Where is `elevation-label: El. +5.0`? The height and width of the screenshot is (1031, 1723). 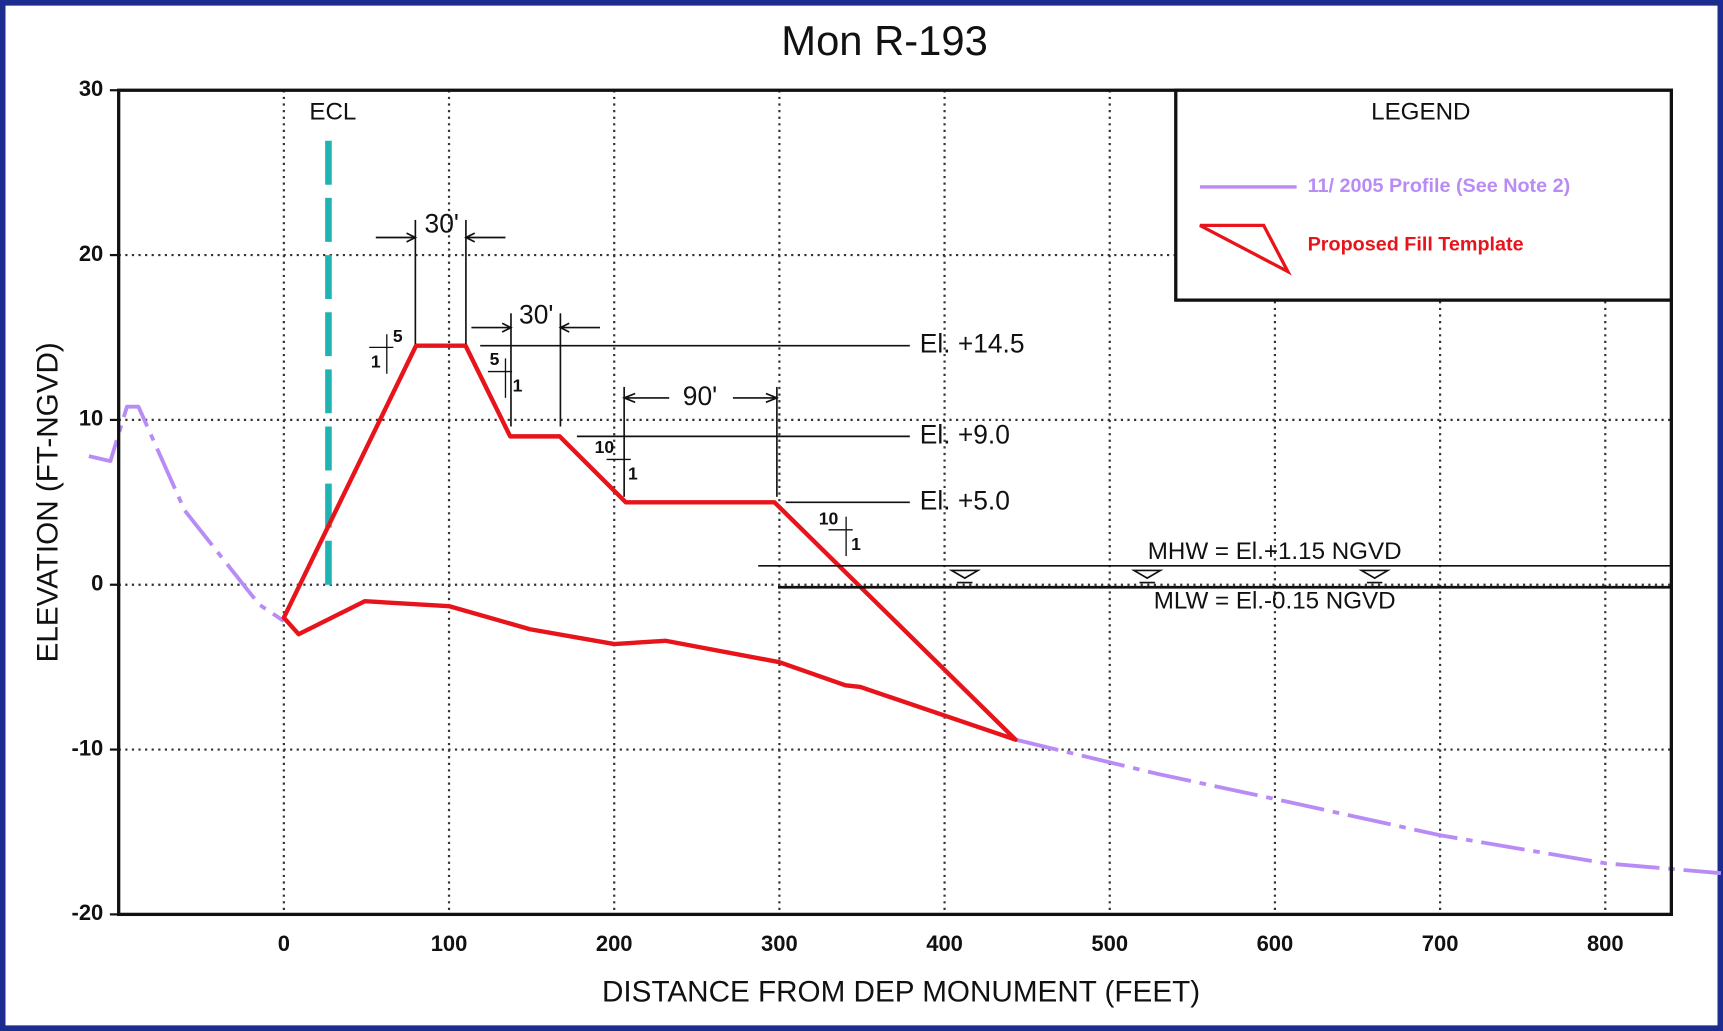 elevation-label: El. +5.0 is located at coordinates (965, 500).